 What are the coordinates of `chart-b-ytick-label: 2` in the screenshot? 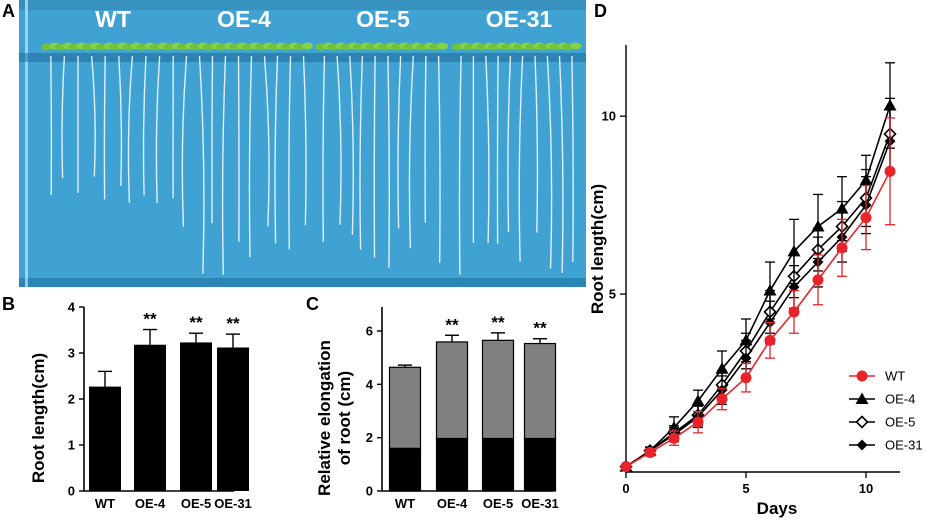 It's located at (71, 399).